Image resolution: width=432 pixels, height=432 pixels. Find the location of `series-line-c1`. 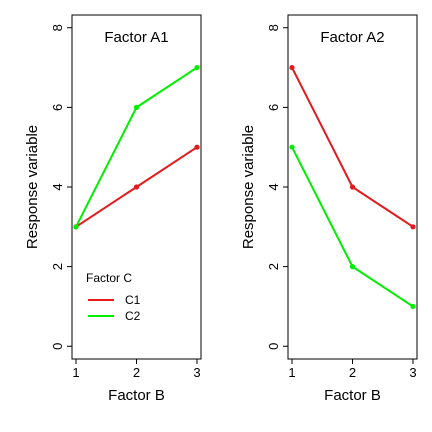

series-line-c1 is located at coordinates (352, 147).